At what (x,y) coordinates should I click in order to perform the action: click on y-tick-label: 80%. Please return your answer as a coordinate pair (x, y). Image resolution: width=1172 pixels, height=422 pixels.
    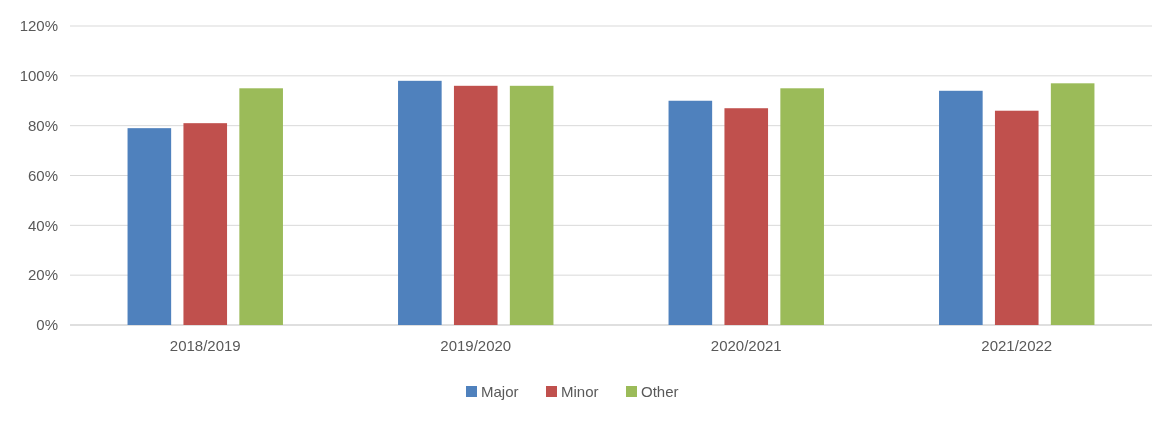
    Looking at the image, I should click on (42, 125).